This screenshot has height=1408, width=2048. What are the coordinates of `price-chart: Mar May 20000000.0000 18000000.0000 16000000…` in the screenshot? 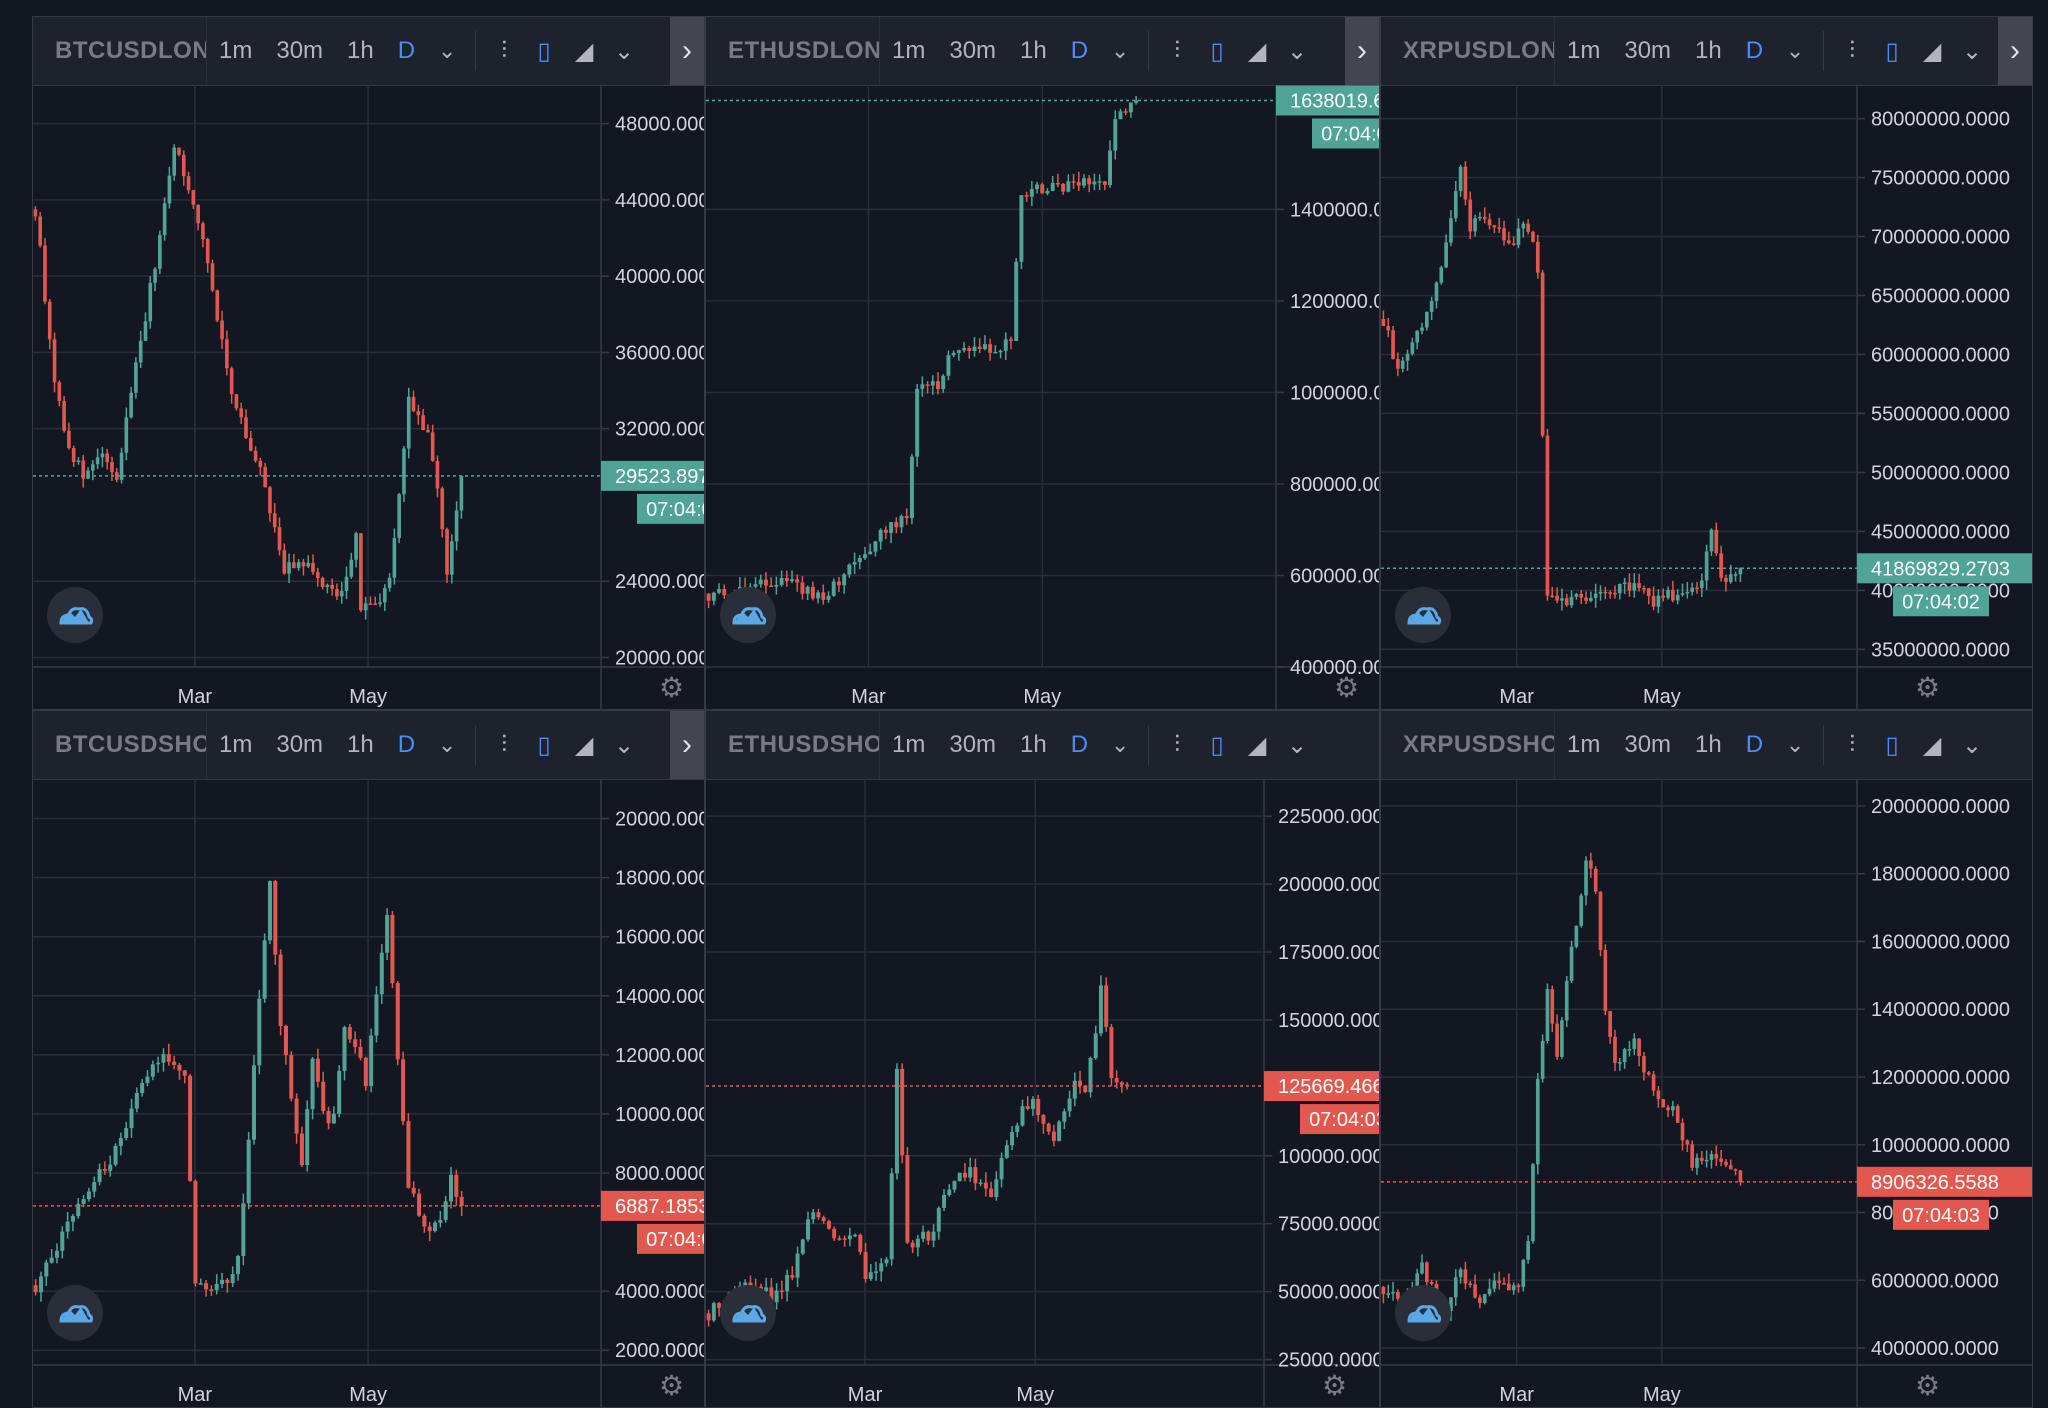 It's located at (1707, 1093).